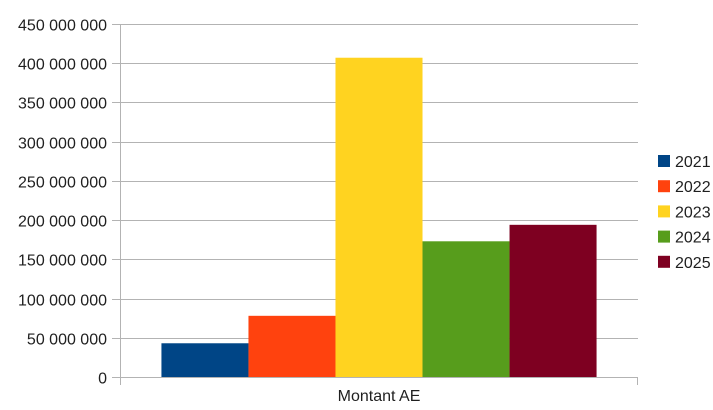  Describe the element at coordinates (664, 211) in the screenshot. I see `legend-swatch-2023` at that location.